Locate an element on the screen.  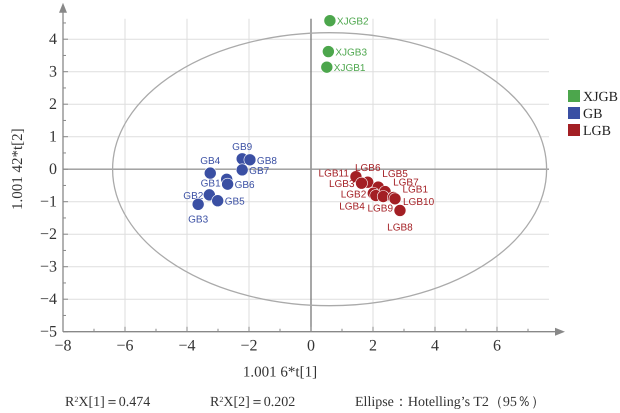
x-tick-label: 0 is located at coordinates (311, 346).